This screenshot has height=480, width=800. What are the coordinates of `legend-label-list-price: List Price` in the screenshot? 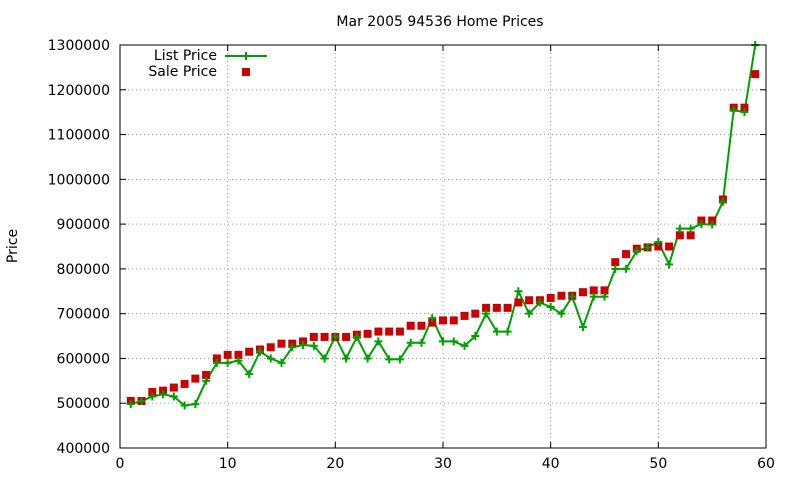 It's located at (185, 56).